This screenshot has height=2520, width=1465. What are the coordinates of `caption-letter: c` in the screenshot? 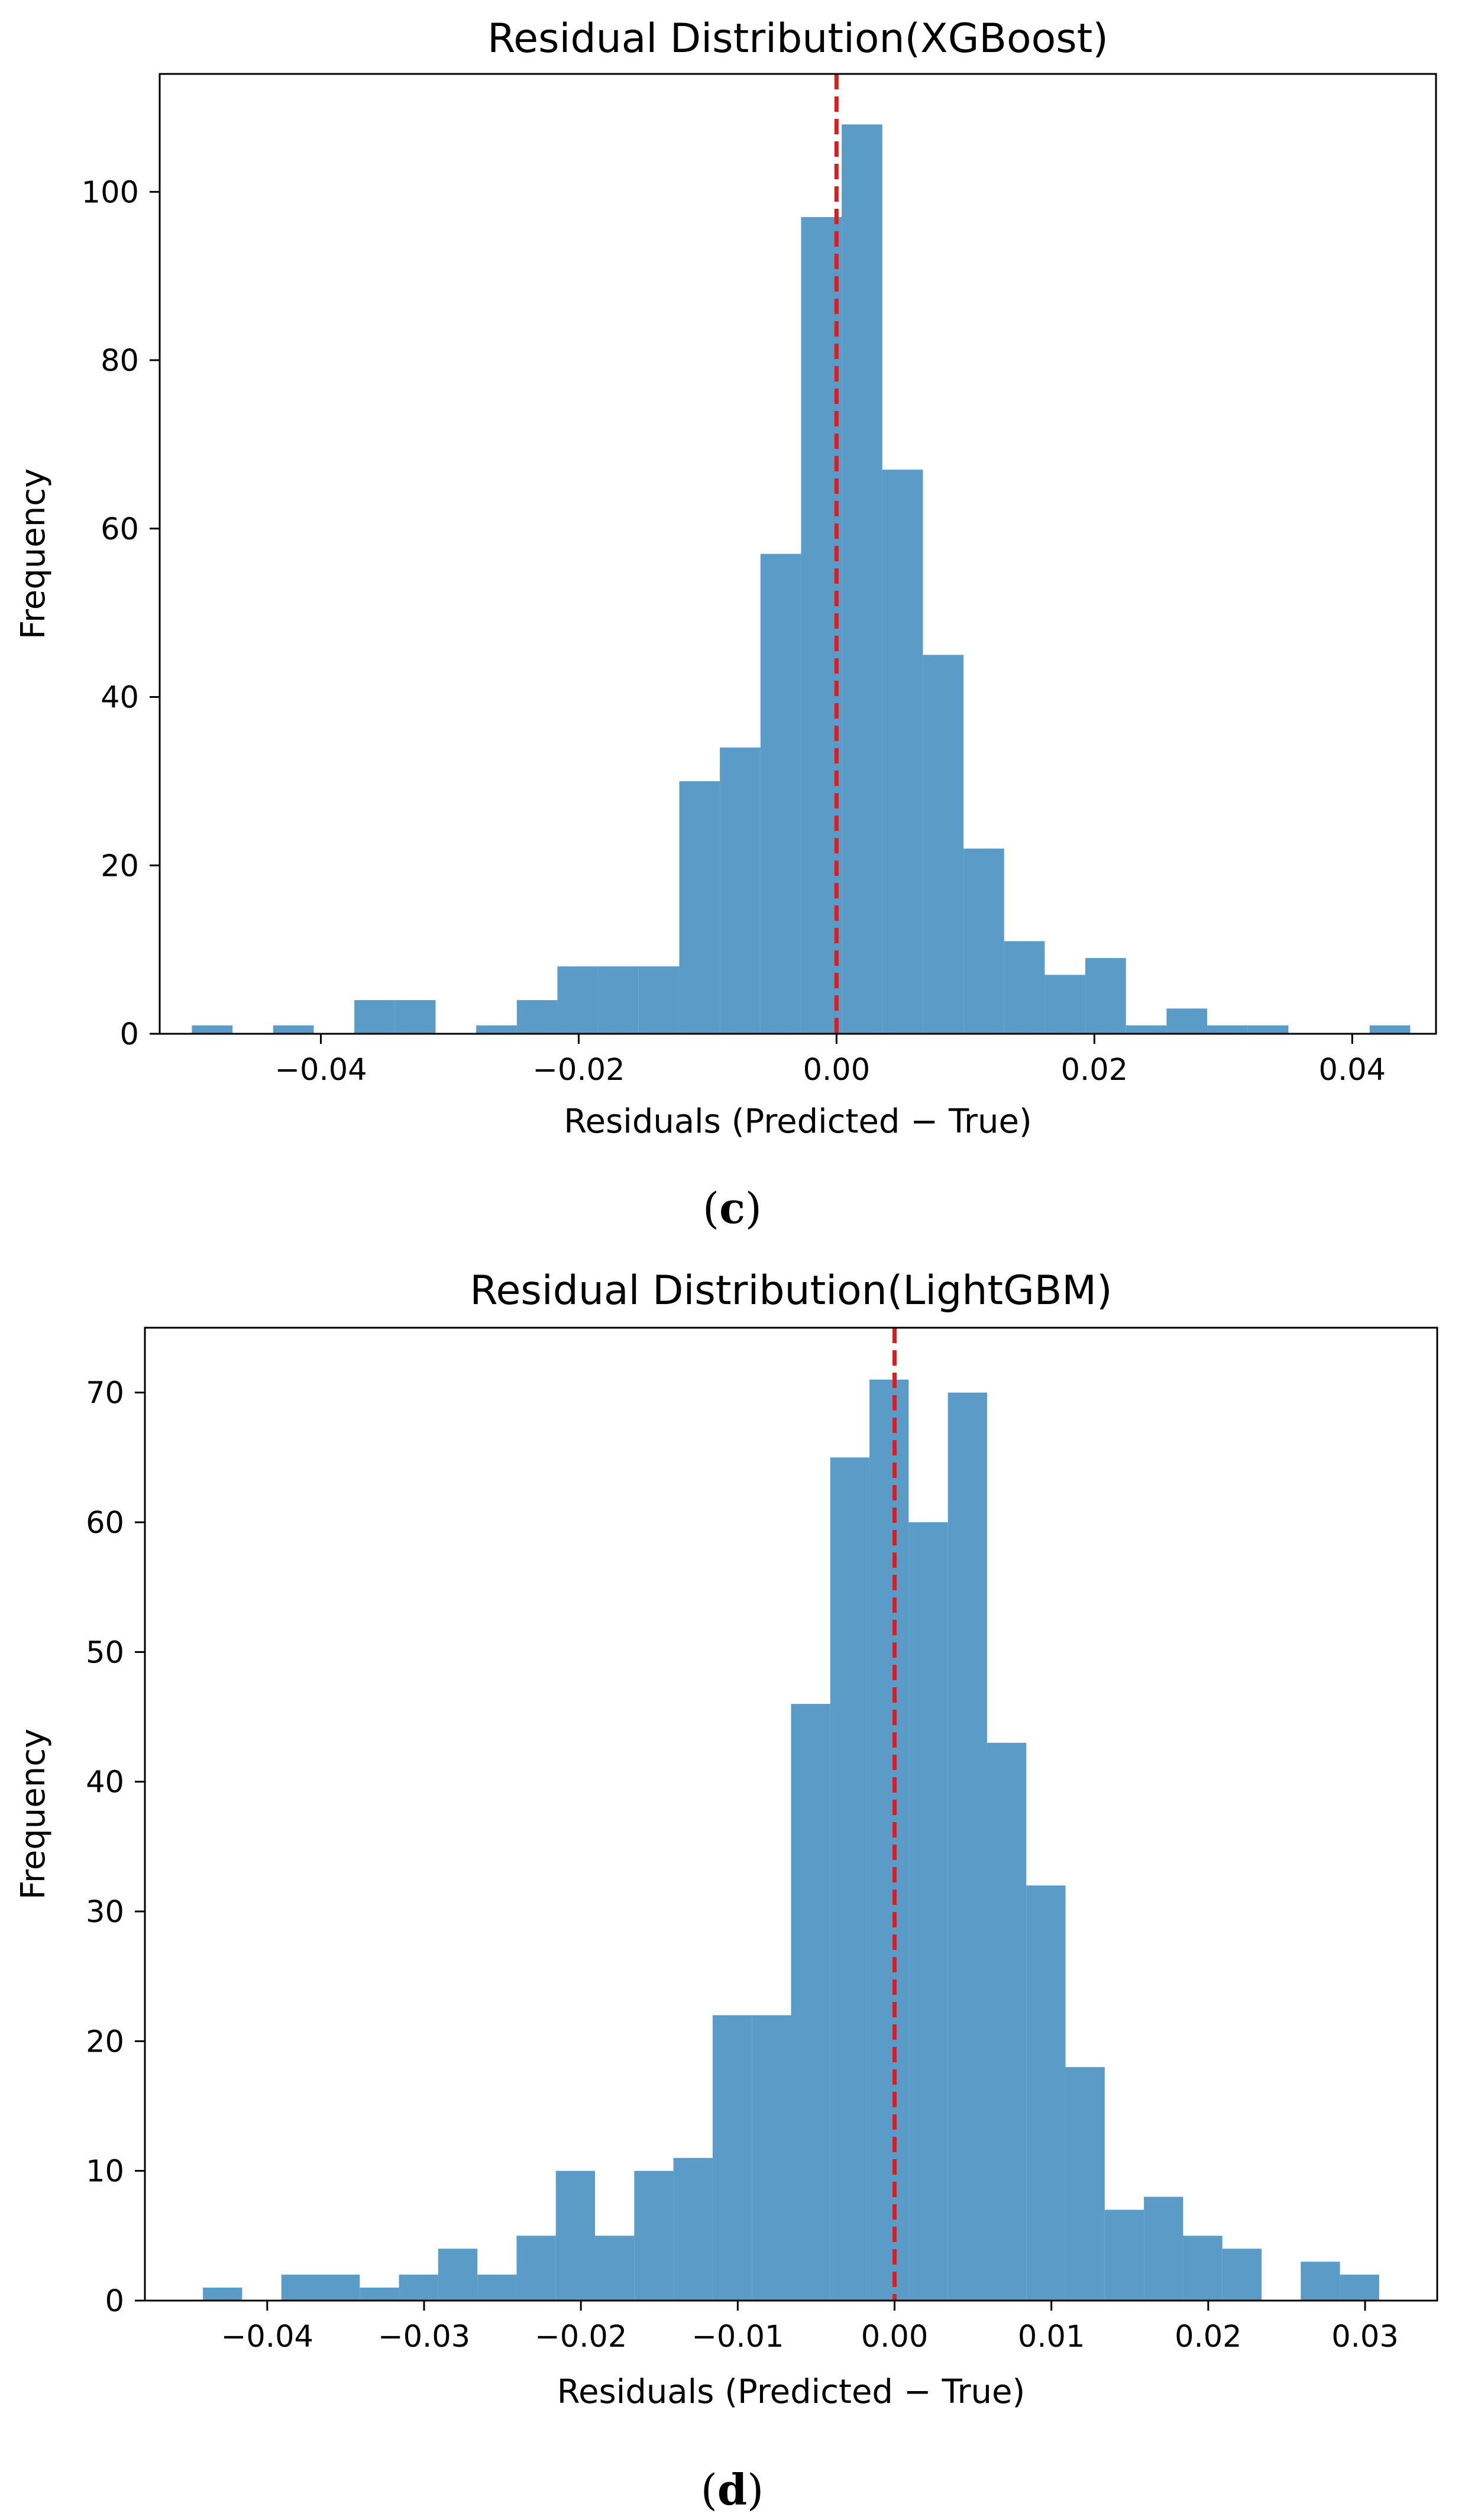 It's located at (732, 1208).